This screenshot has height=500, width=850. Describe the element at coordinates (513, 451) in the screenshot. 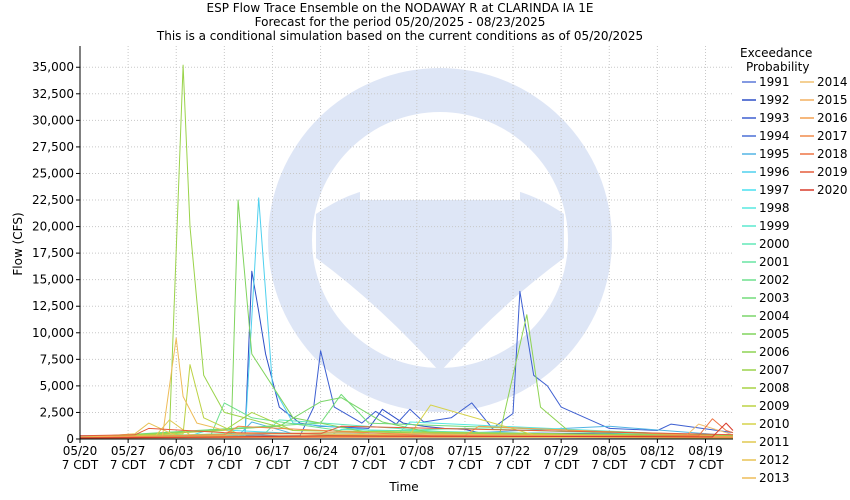

I see `x-tick-label: 07/22` at that location.